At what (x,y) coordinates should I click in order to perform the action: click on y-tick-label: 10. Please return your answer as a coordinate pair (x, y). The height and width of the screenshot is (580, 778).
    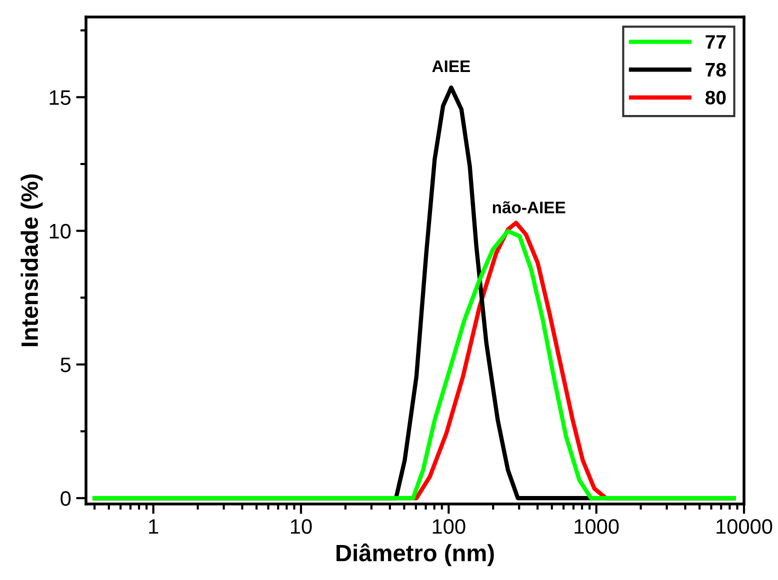
    Looking at the image, I should click on (60, 231).